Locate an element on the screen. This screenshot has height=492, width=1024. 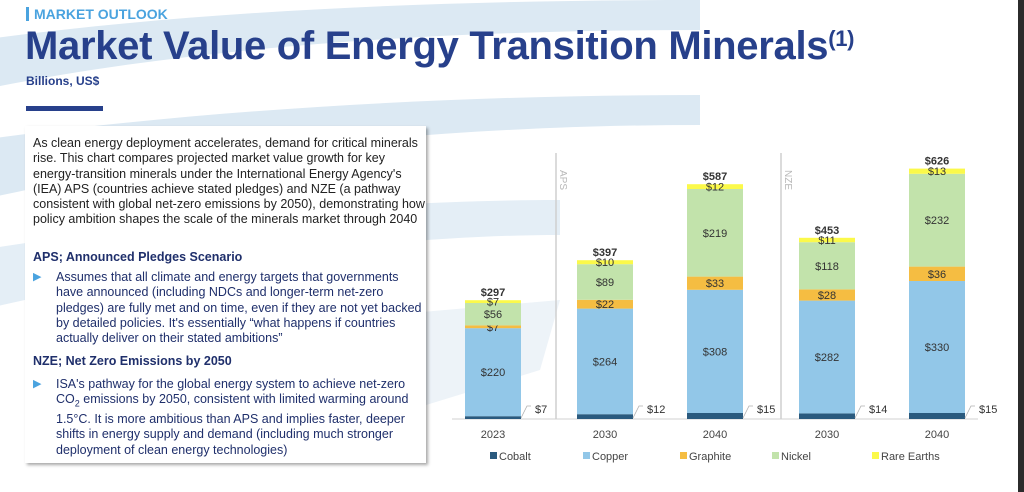
data-label: $118 is located at coordinates (827, 267).